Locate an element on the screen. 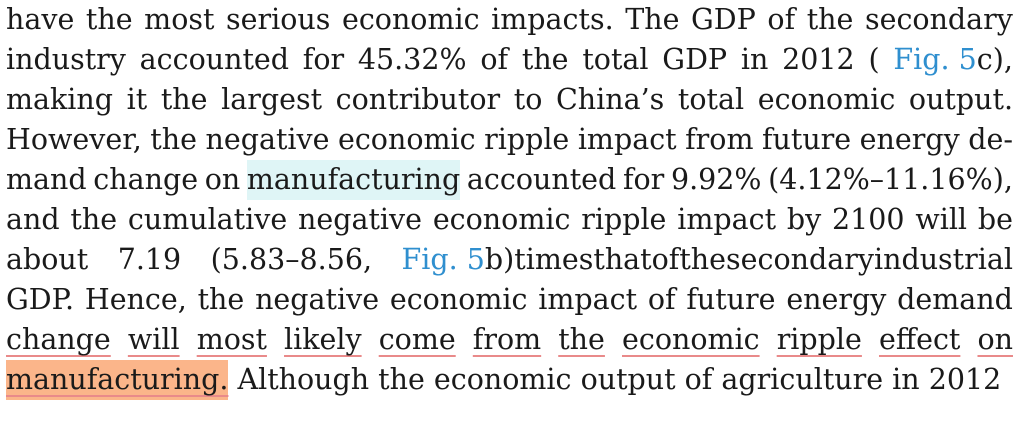 The height and width of the screenshot is (426, 1019). highlighted-term: manufacturing is located at coordinates (353, 180).